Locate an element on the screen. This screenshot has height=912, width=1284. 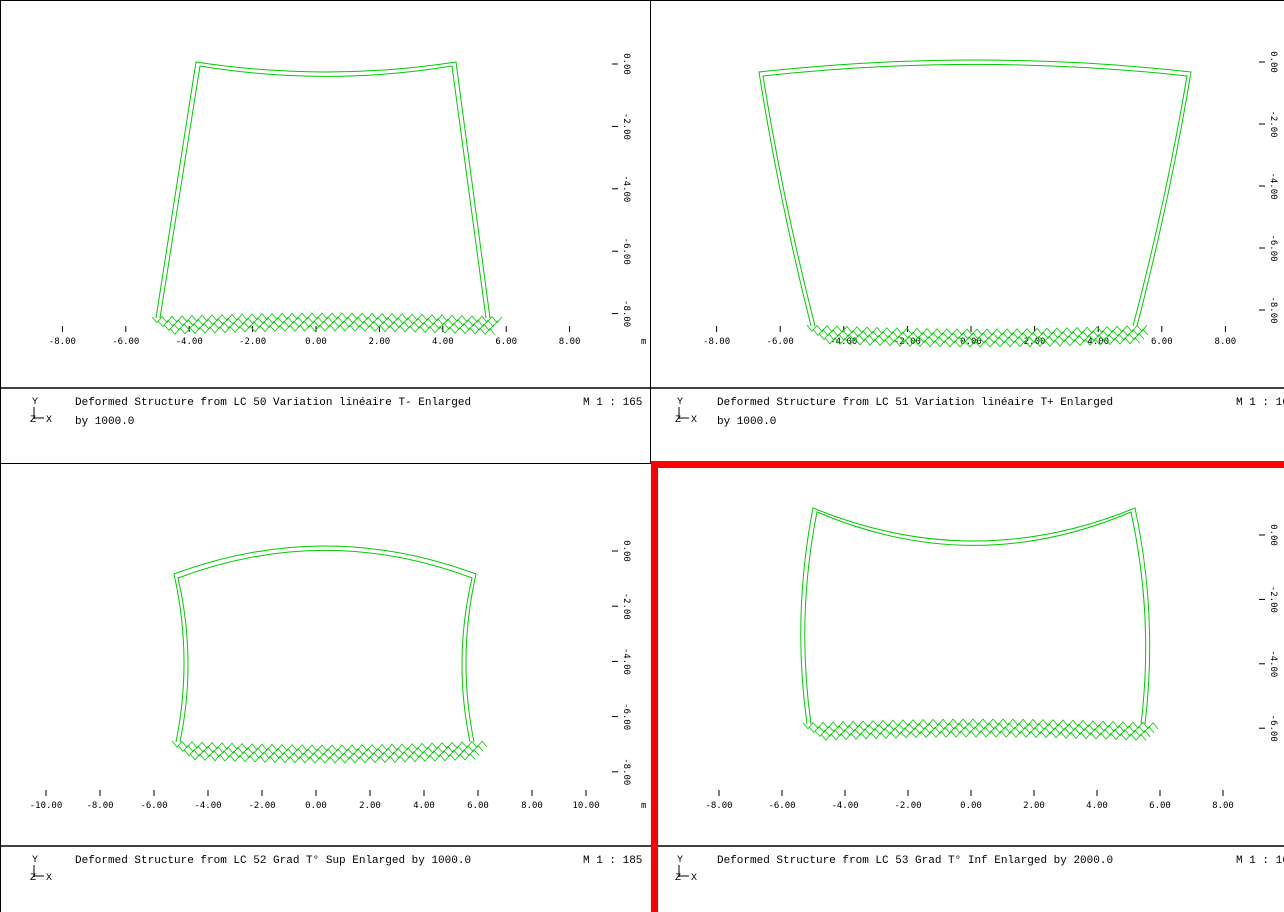
x-tick: -4.00 is located at coordinates (208, 800).